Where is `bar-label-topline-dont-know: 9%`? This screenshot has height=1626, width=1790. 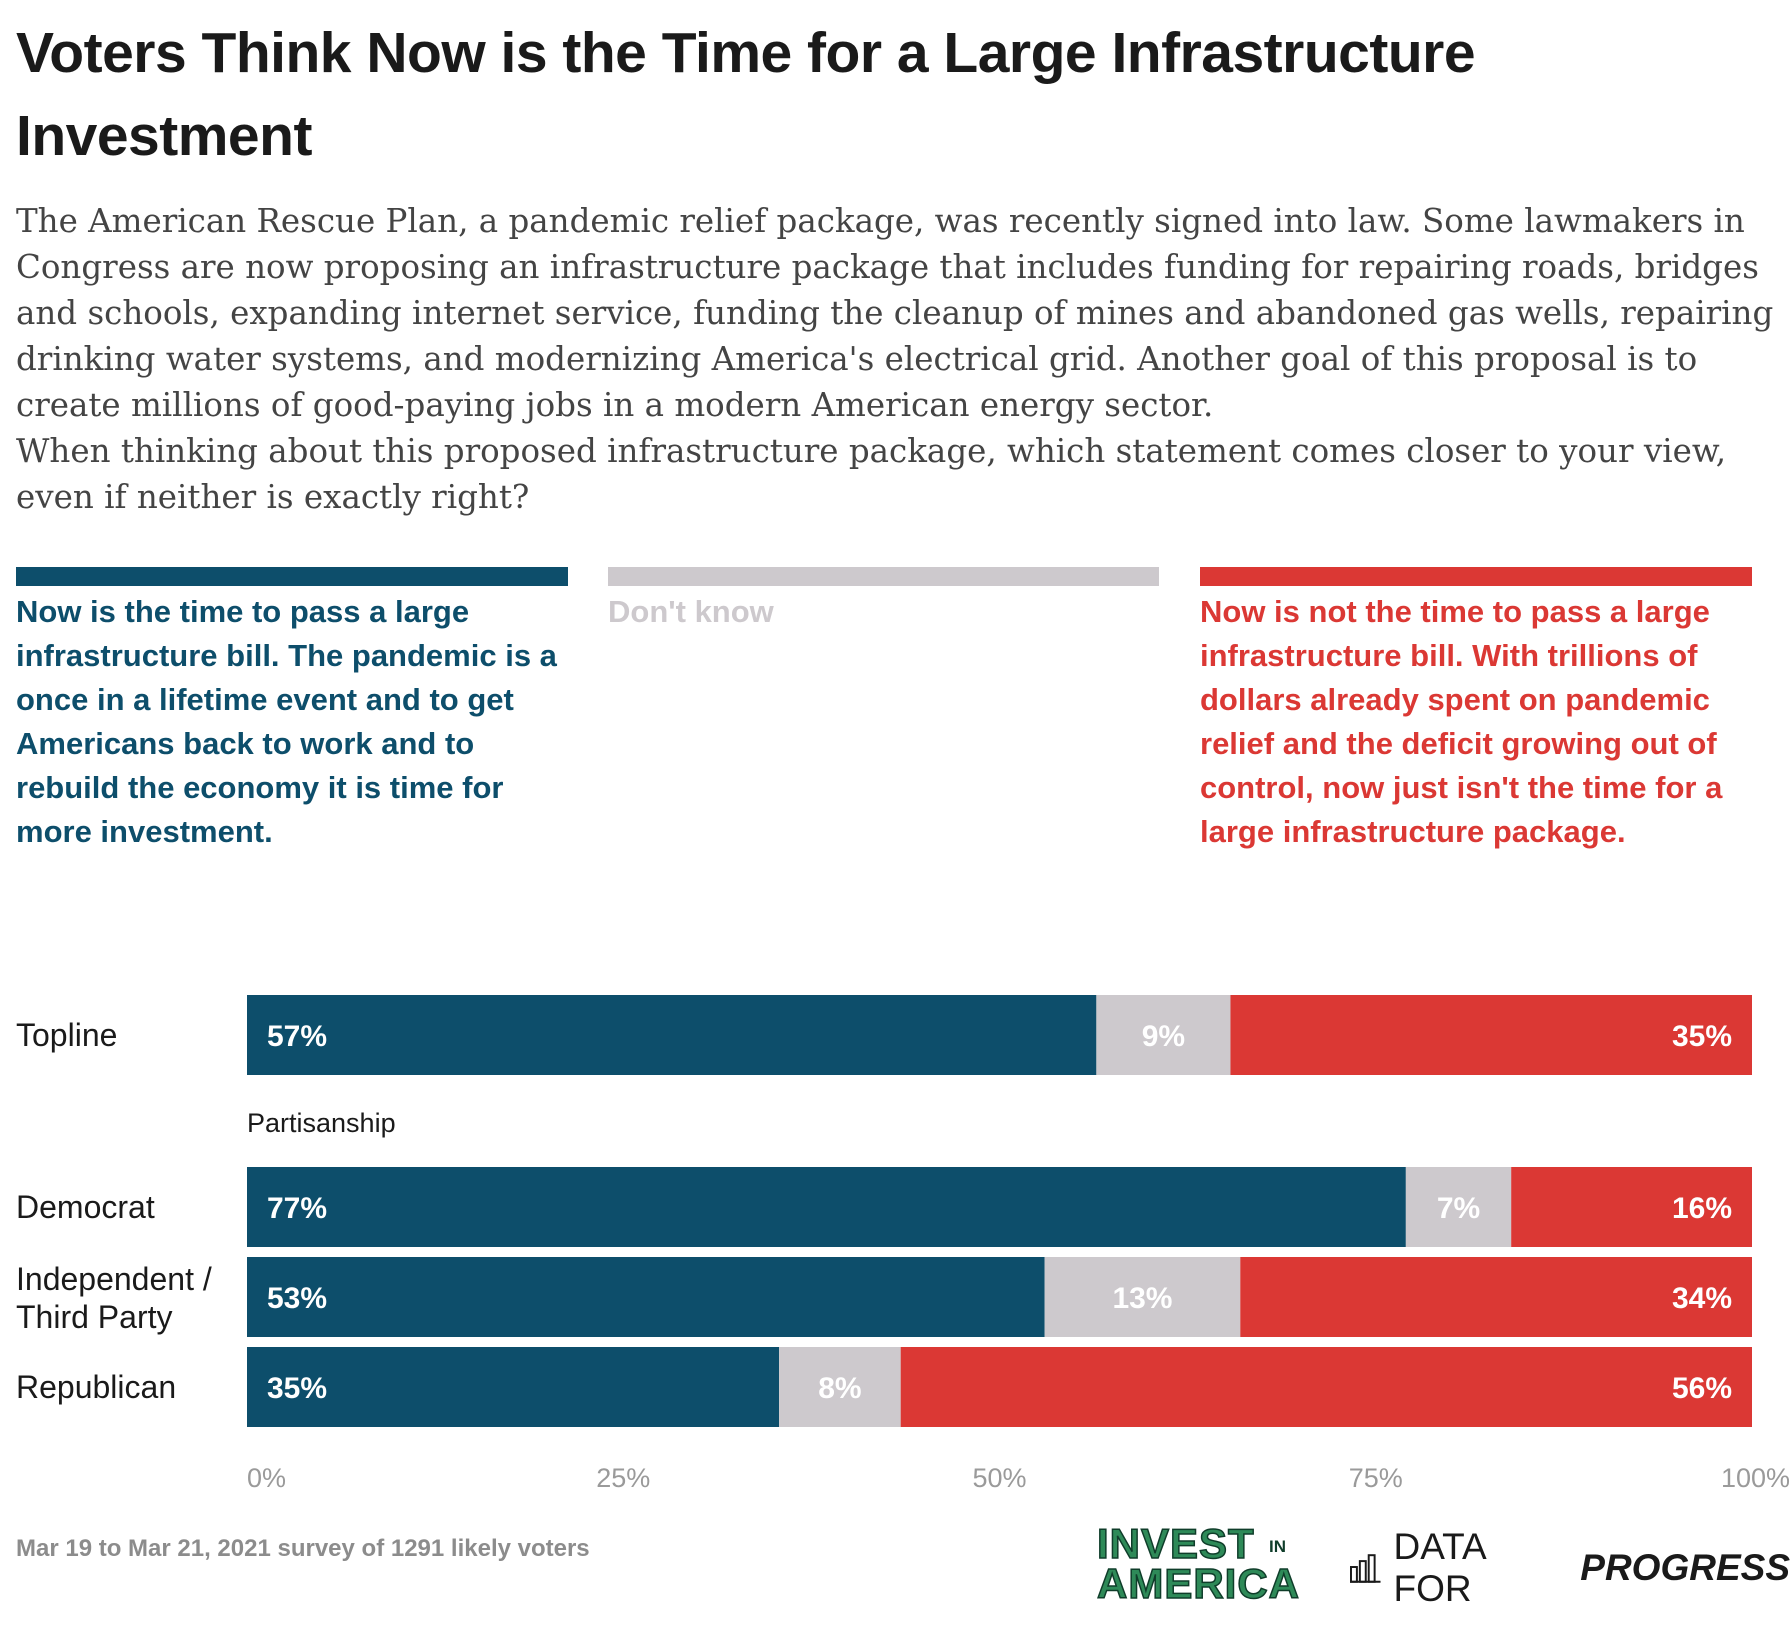 bar-label-topline-dont-know: 9% is located at coordinates (1163, 1036).